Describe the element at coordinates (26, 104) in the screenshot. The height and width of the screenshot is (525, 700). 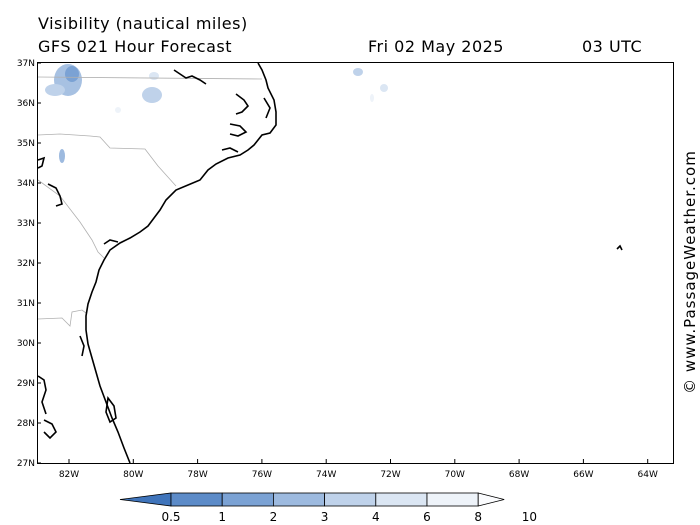
I see `lat-label: 36N` at that location.